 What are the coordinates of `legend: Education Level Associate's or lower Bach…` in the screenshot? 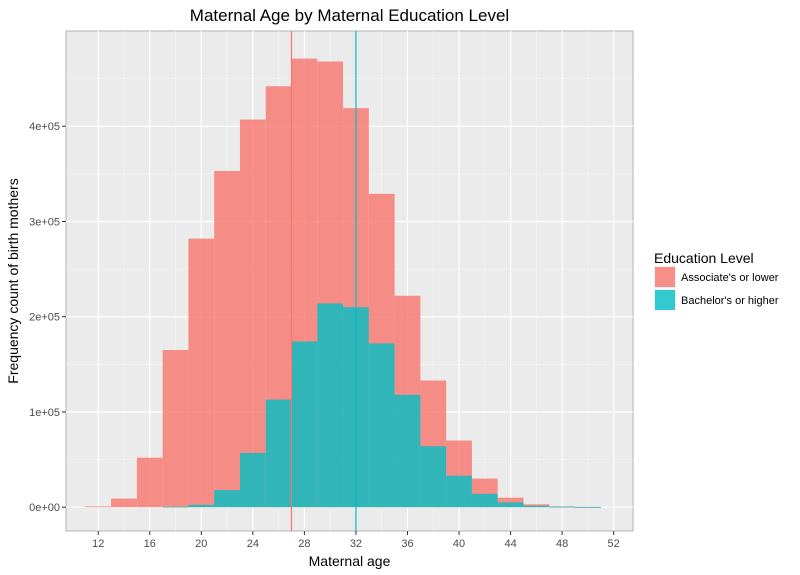 It's located at (716, 280).